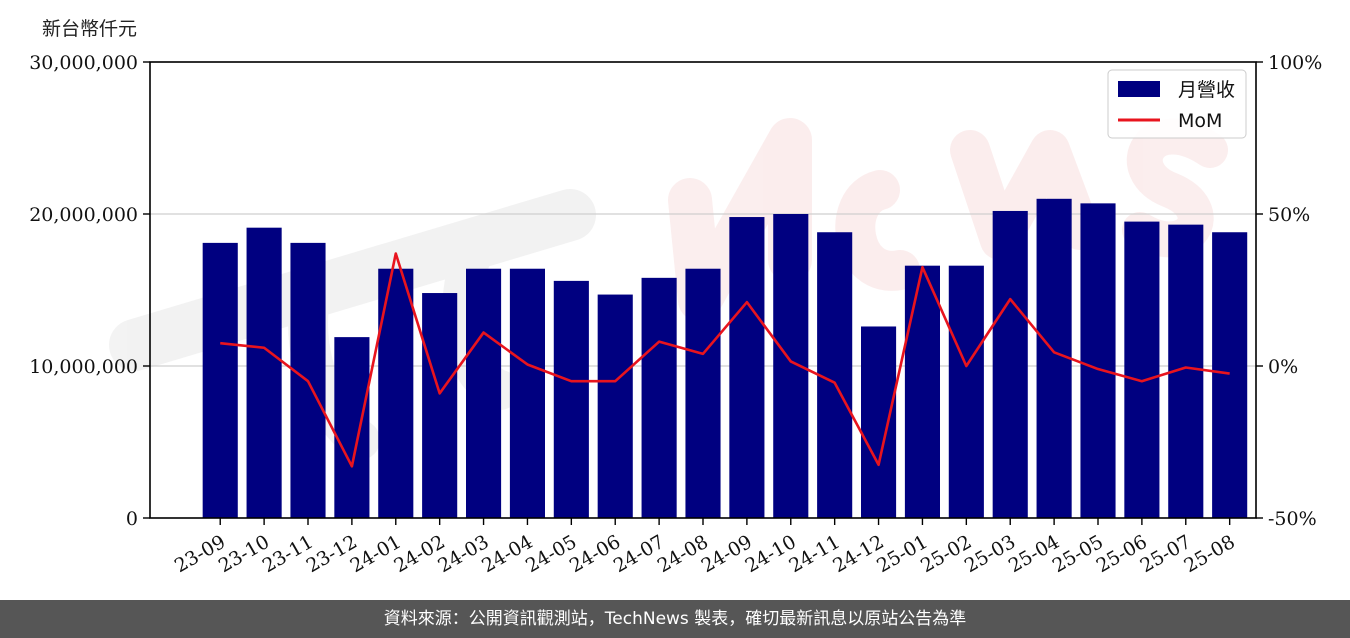  What do you see at coordinates (1209, 554) in the screenshot?
I see `x-tick-label: 25-08` at bounding box center [1209, 554].